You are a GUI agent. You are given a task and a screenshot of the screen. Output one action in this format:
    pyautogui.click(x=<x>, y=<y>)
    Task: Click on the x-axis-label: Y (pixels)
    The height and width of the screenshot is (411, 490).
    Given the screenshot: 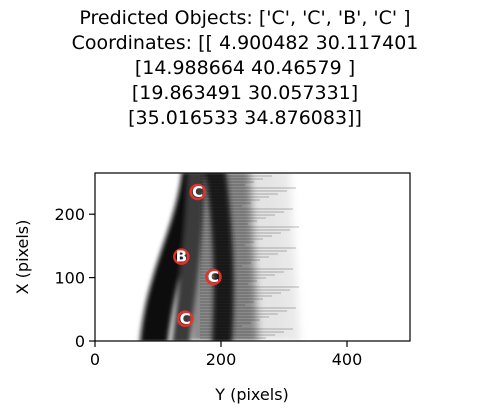 What is the action you would take?
    pyautogui.click(x=251, y=394)
    